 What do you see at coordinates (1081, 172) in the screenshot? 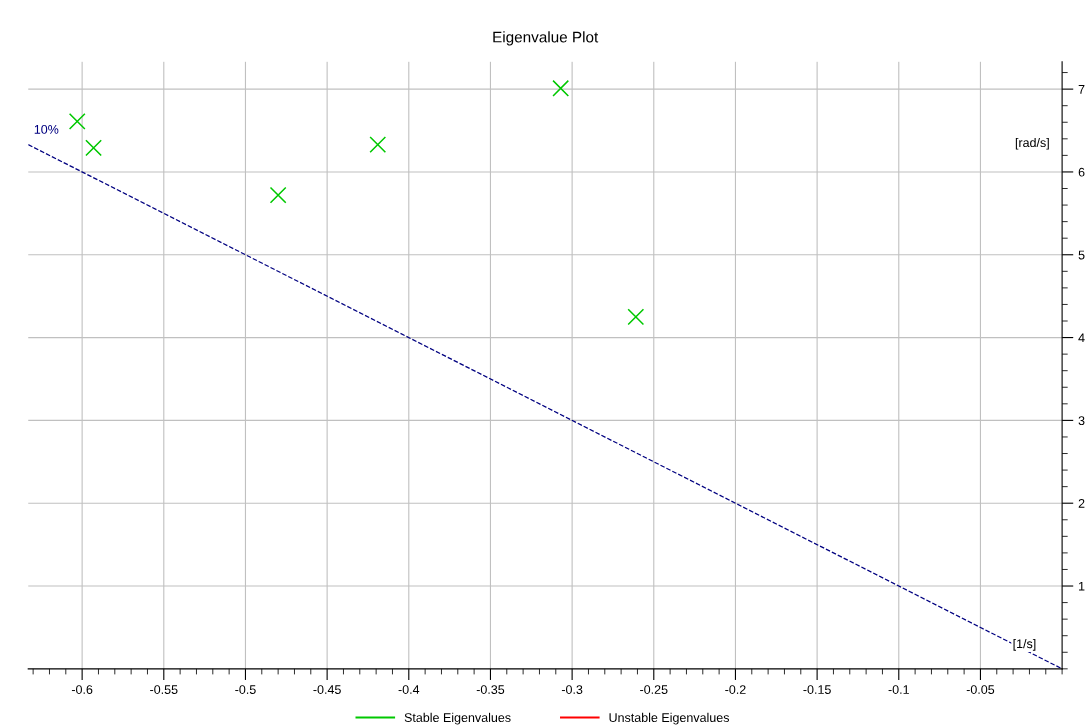
I see `y-tick-label: 6` at bounding box center [1081, 172].